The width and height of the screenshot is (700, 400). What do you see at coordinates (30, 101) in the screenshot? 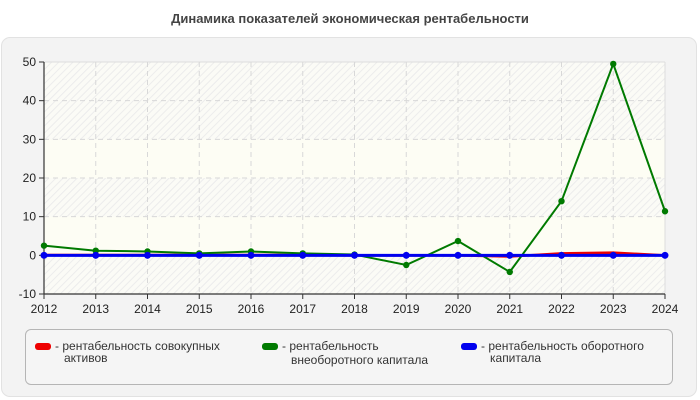
I see `y-tick-label: 40` at bounding box center [30, 101].